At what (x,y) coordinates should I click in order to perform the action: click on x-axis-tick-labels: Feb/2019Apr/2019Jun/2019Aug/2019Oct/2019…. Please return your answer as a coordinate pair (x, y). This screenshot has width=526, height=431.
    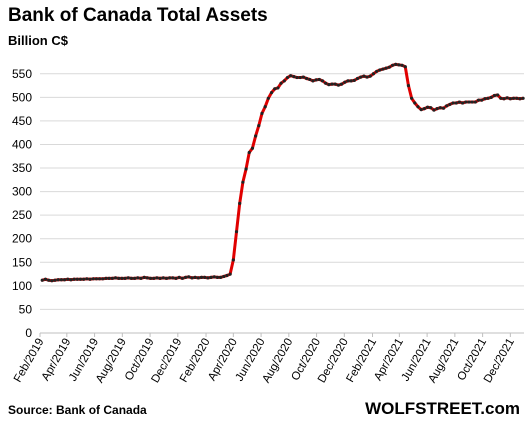
    Looking at the image, I should click on (264, 360).